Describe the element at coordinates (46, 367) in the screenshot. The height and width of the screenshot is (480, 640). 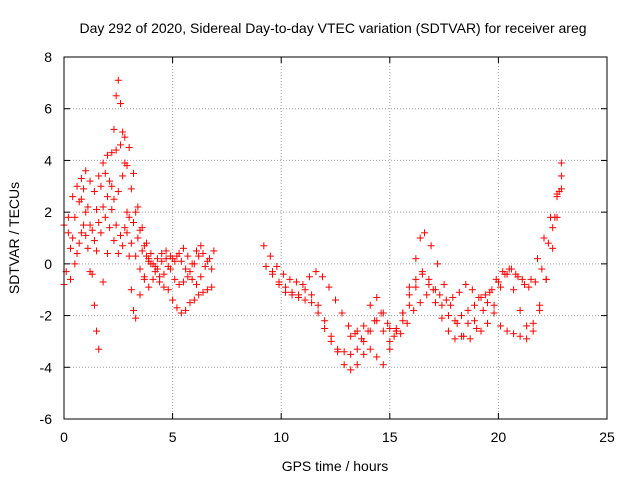
I see `y-tick-label: -4` at that location.